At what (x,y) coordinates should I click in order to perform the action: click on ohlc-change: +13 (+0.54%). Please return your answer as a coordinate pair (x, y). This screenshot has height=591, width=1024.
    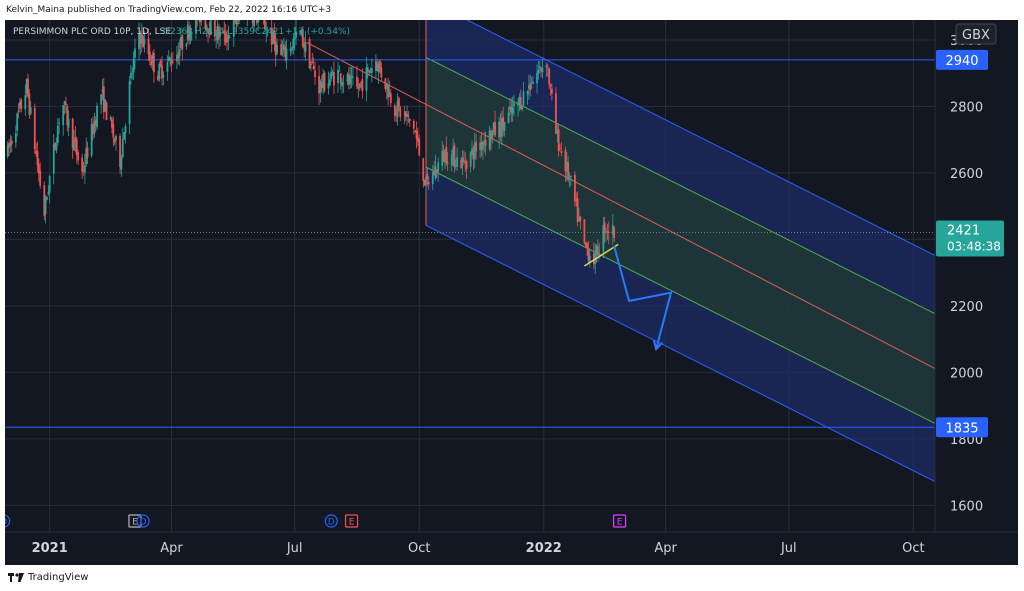
    Looking at the image, I should click on (317, 32).